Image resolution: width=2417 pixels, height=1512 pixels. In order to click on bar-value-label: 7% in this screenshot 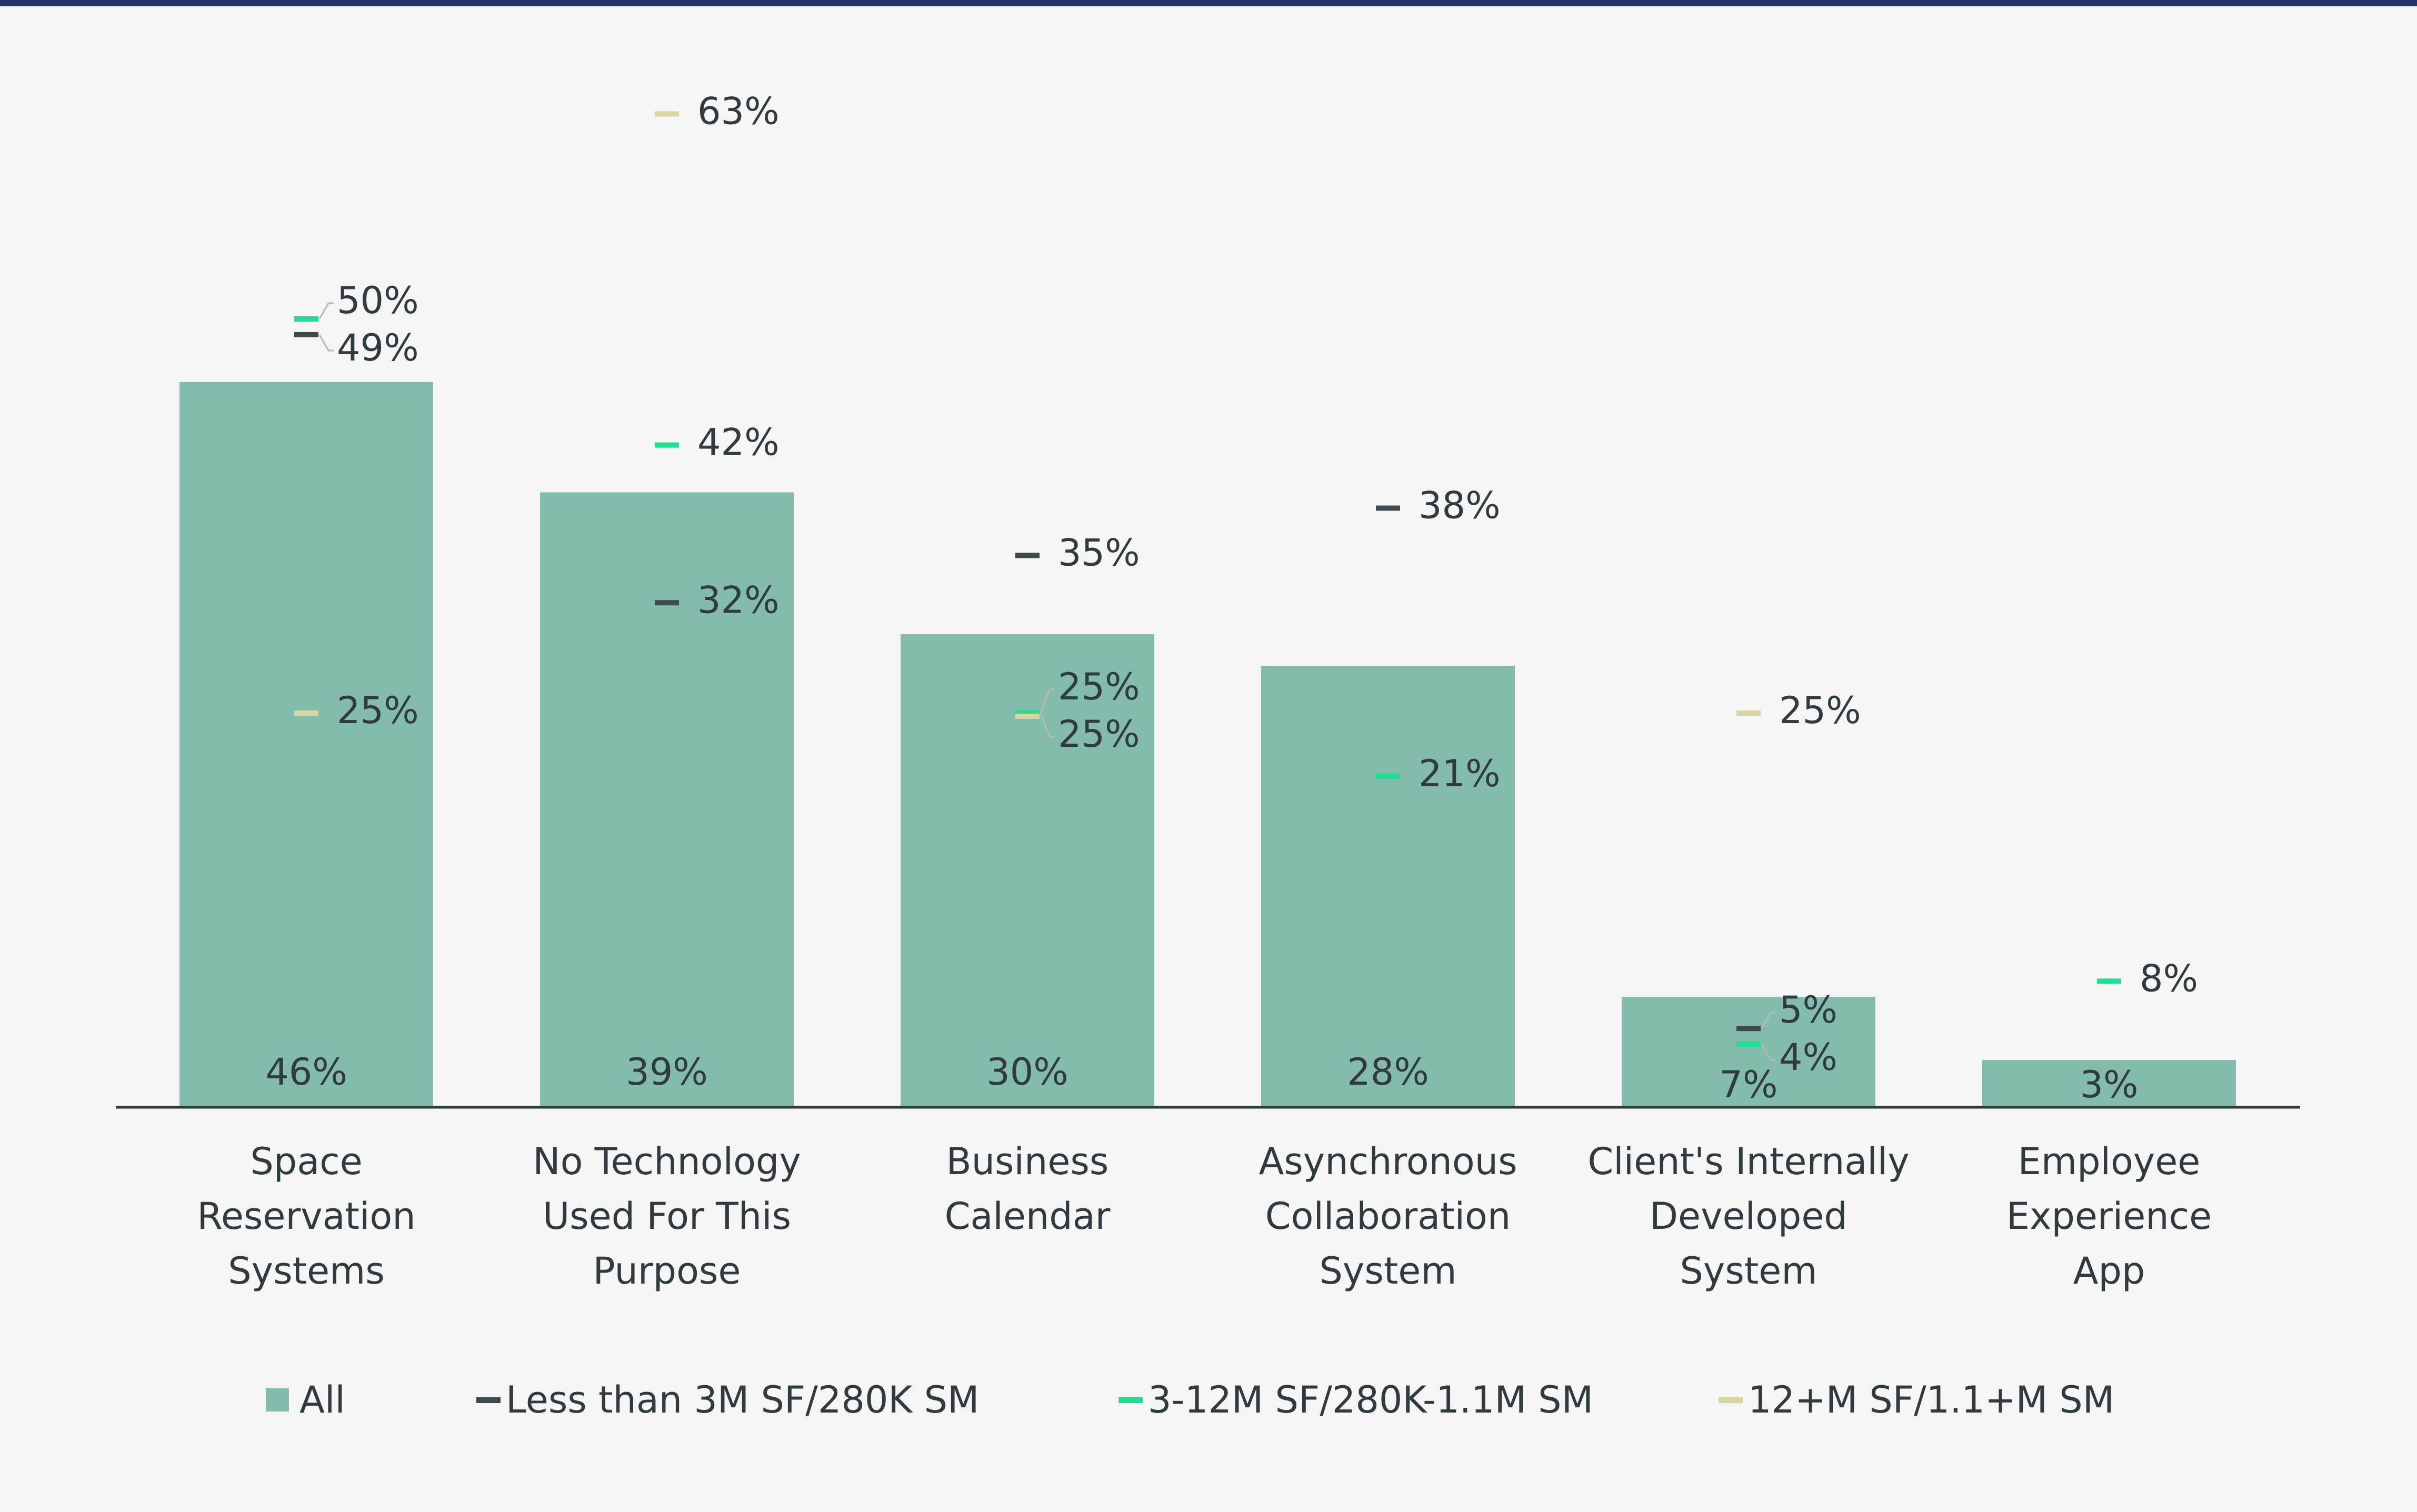, I will do `click(1748, 1084)`.